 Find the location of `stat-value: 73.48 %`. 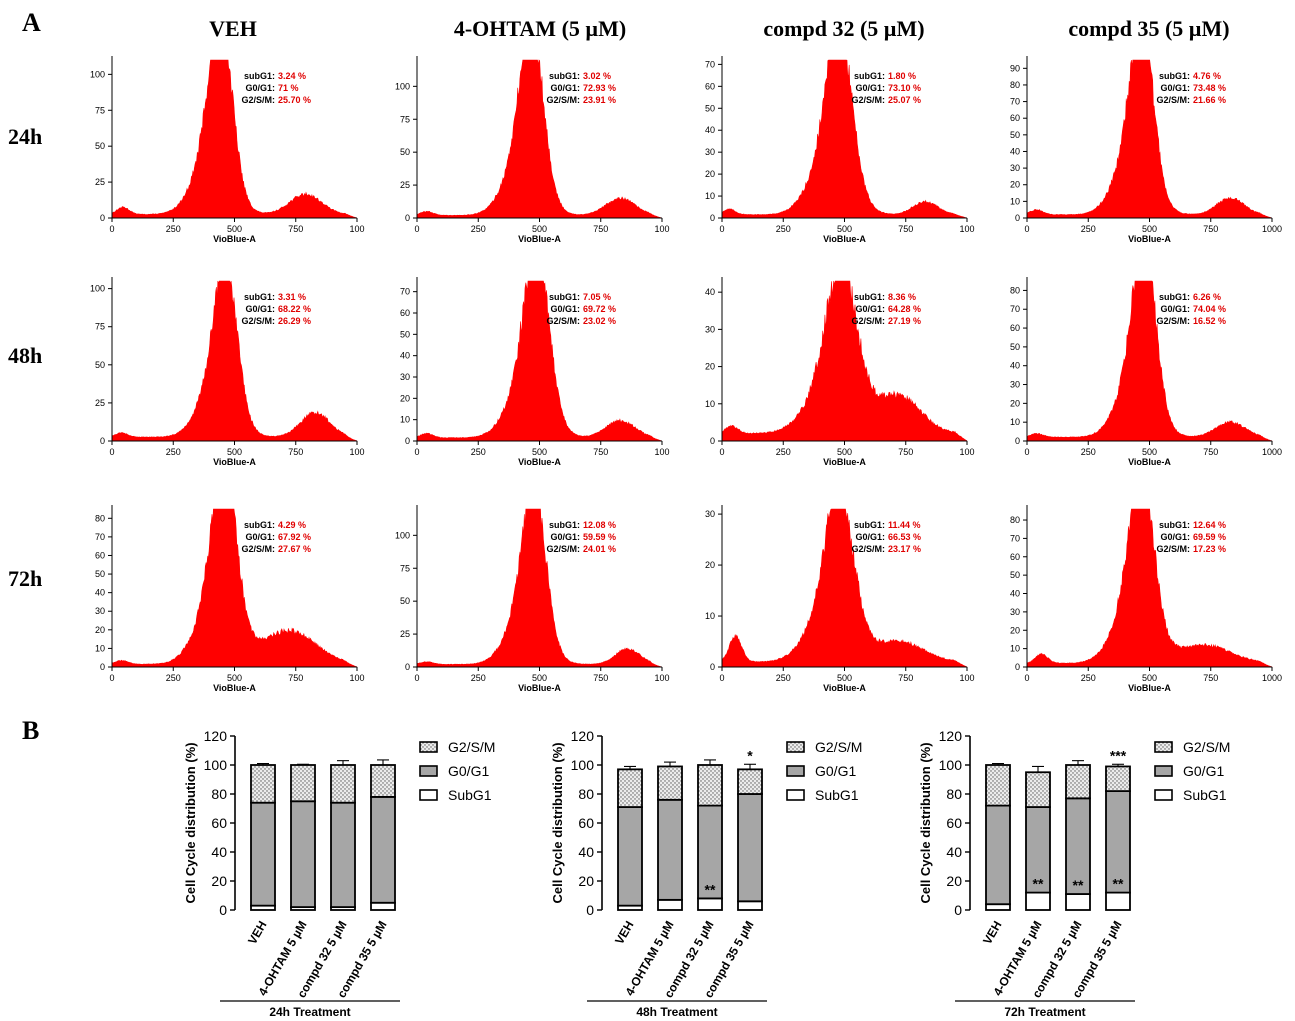

stat-value: 73.48 % is located at coordinates (1209, 88).